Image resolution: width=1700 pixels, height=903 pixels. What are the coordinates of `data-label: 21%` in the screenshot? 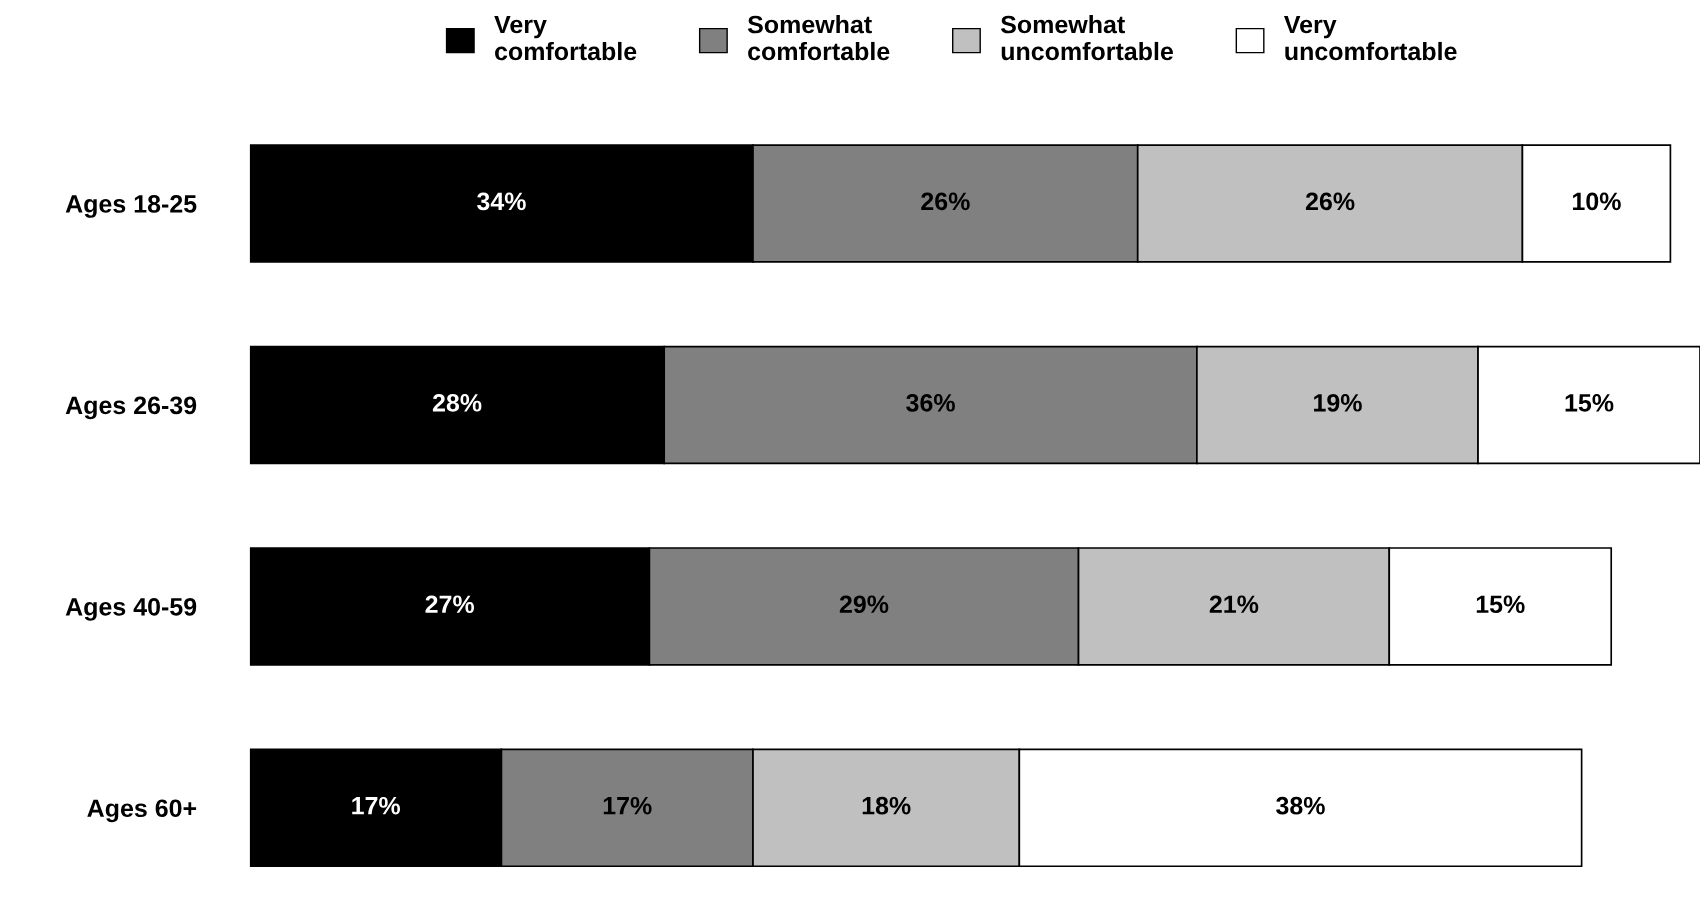 It's located at (1234, 604).